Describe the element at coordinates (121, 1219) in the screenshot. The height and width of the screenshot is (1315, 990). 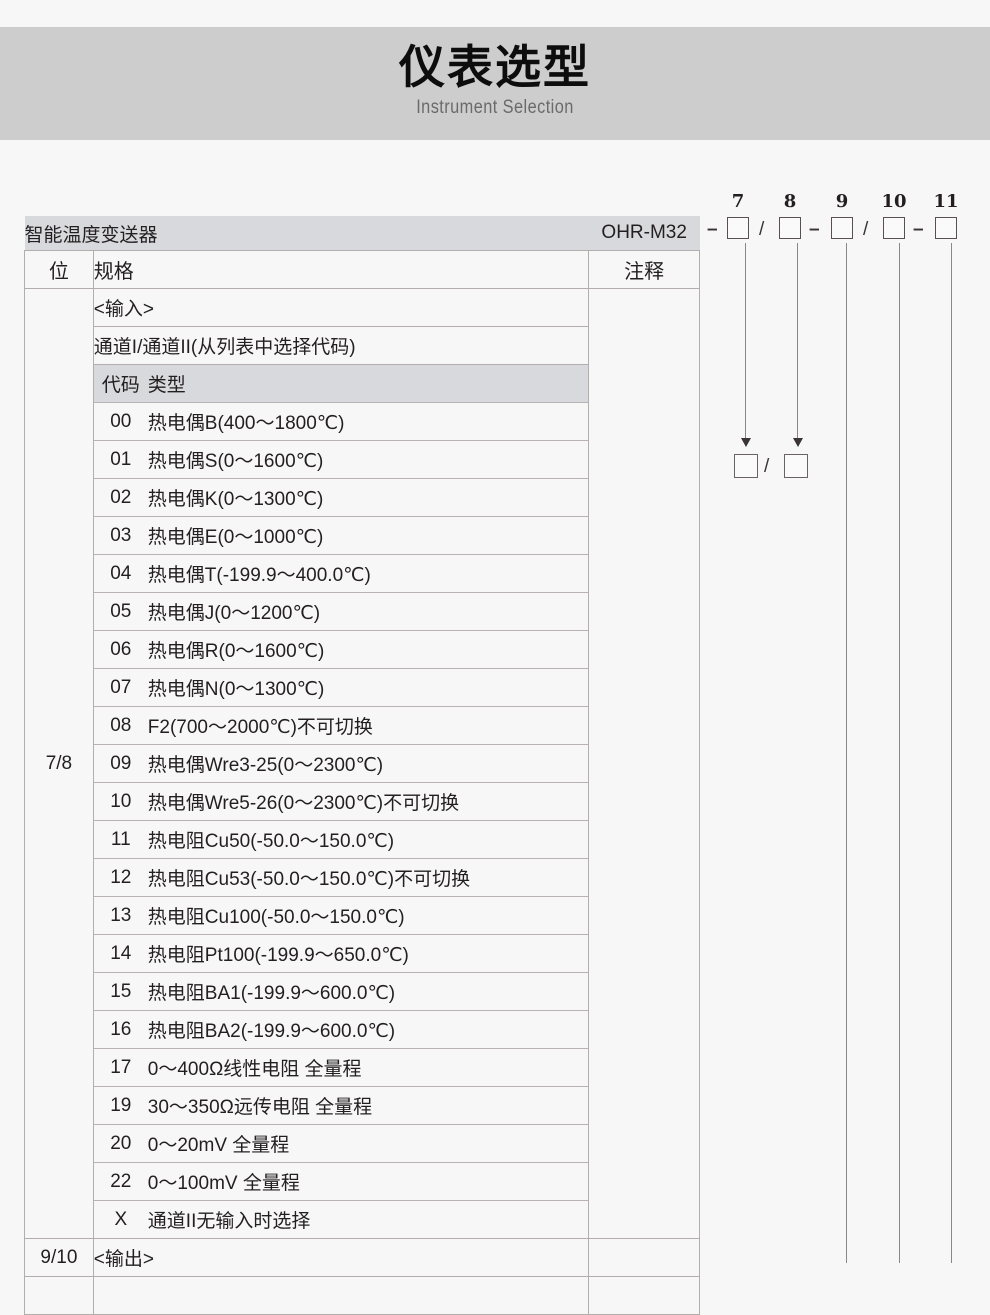
I see `code-list-item-code: X` at that location.